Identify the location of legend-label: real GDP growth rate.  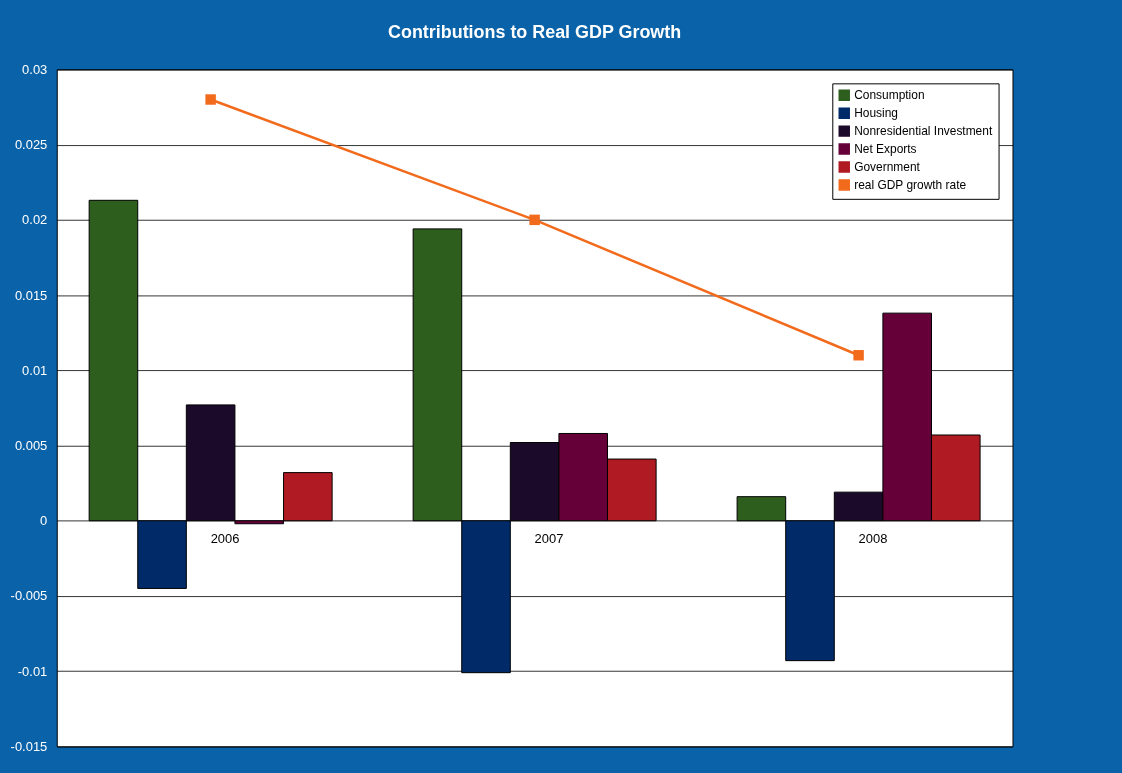
(910, 184).